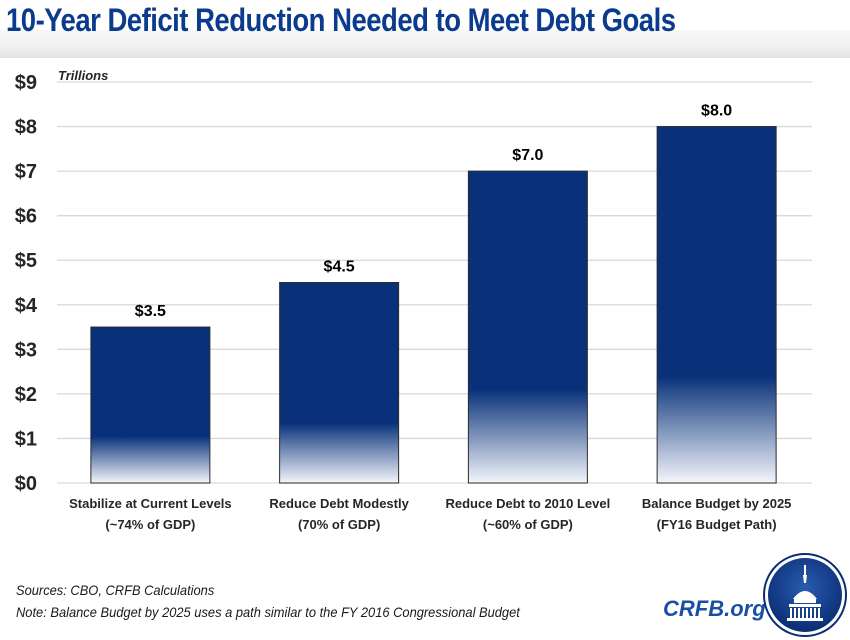 The width and height of the screenshot is (850, 640). Describe the element at coordinates (26, 306) in the screenshot. I see `y-tick-label: $4` at that location.